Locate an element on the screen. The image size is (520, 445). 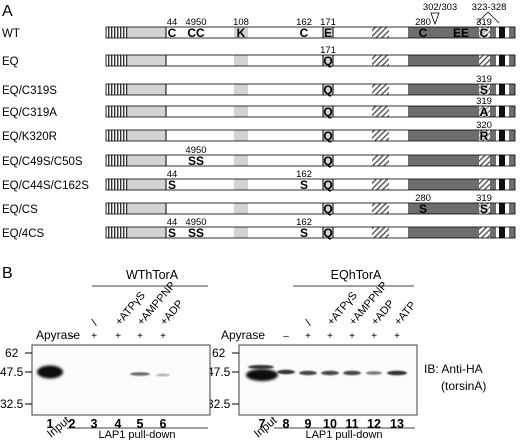
panel-b-label: B is located at coordinates (7, 273).